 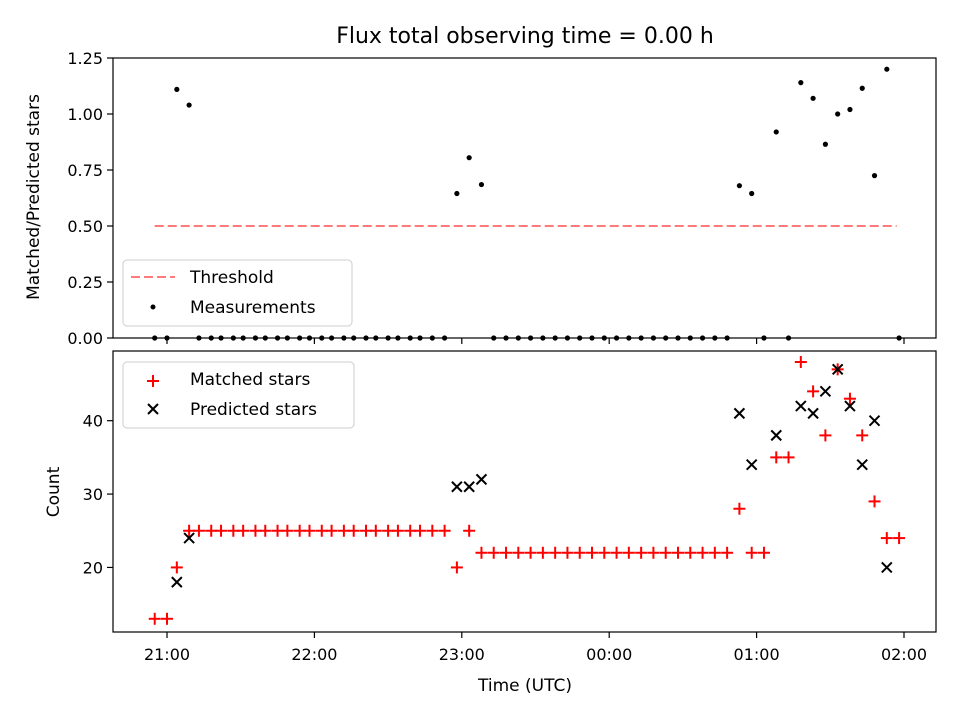 I want to click on legend-predicted-swatch, so click(x=153, y=409).